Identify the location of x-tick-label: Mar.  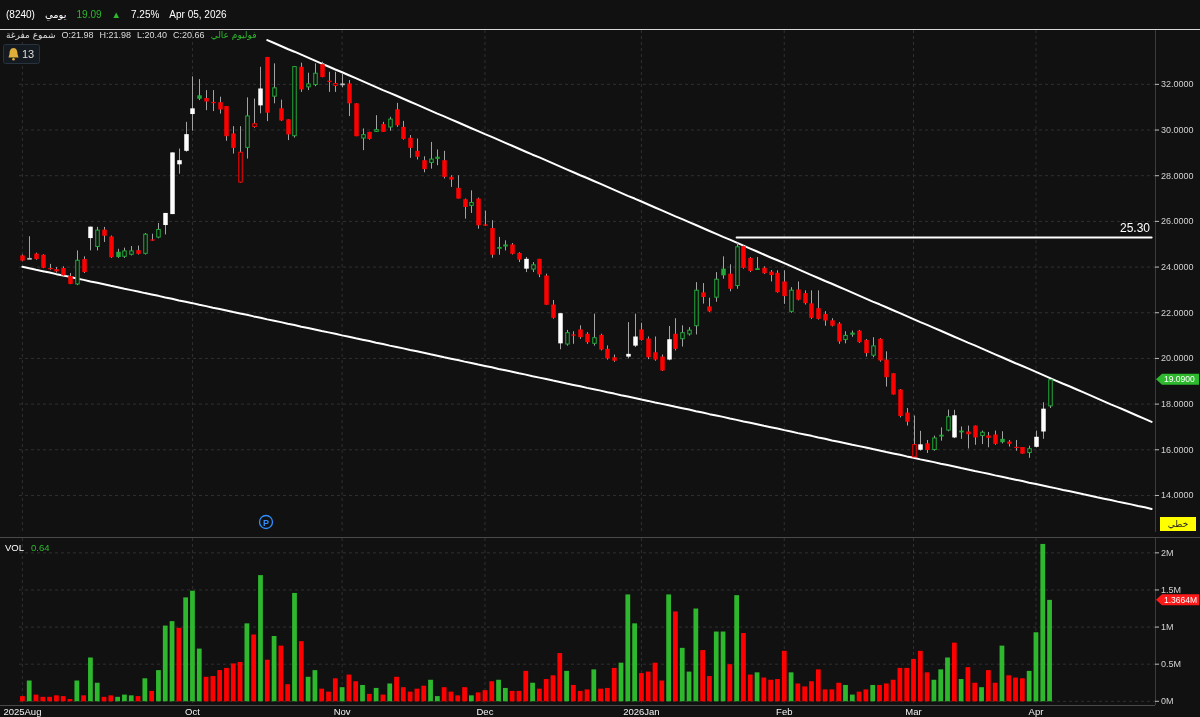
(913, 711).